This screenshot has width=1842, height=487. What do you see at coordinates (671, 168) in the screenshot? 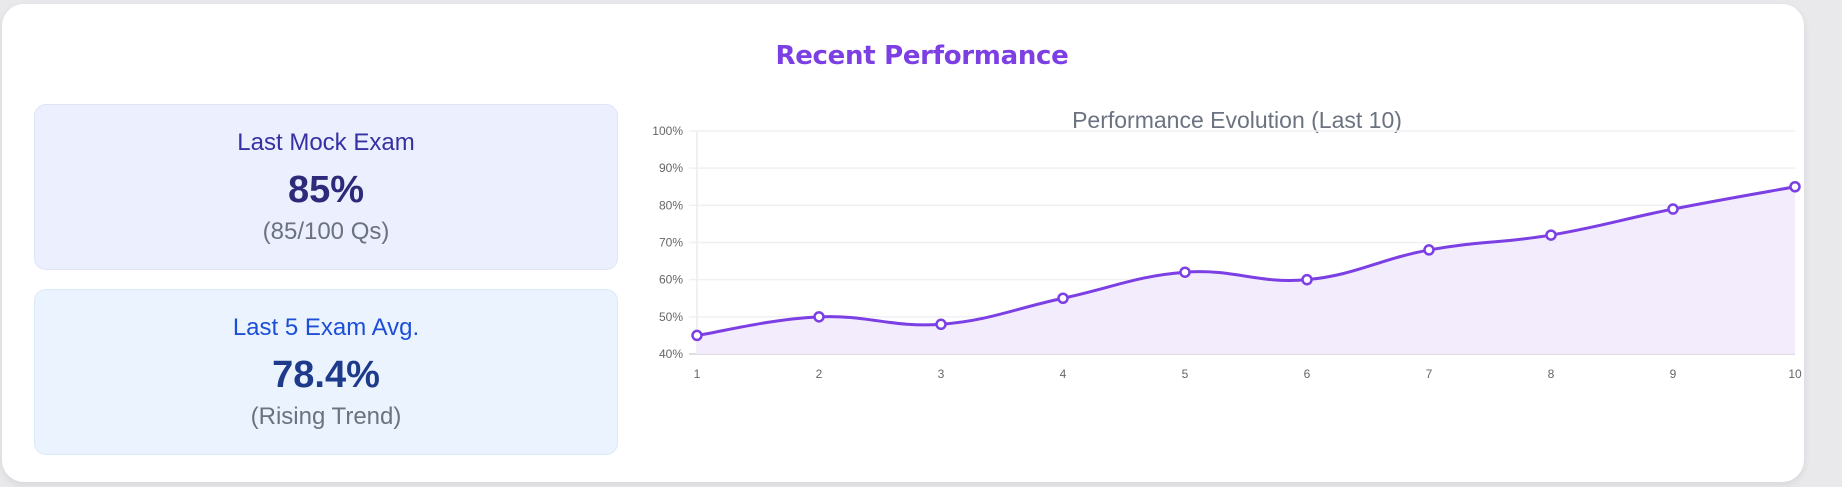
I see `y-tick-label: 90%` at bounding box center [671, 168].